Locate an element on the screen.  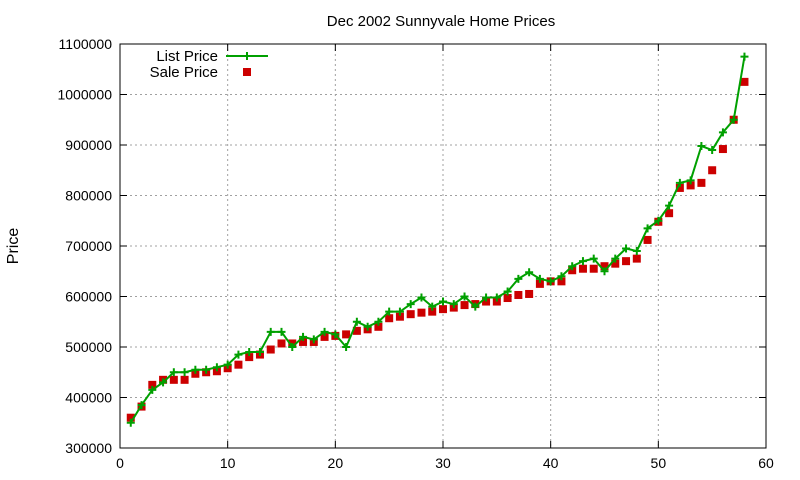
y-tick-label: 900000 is located at coordinates (88, 145).